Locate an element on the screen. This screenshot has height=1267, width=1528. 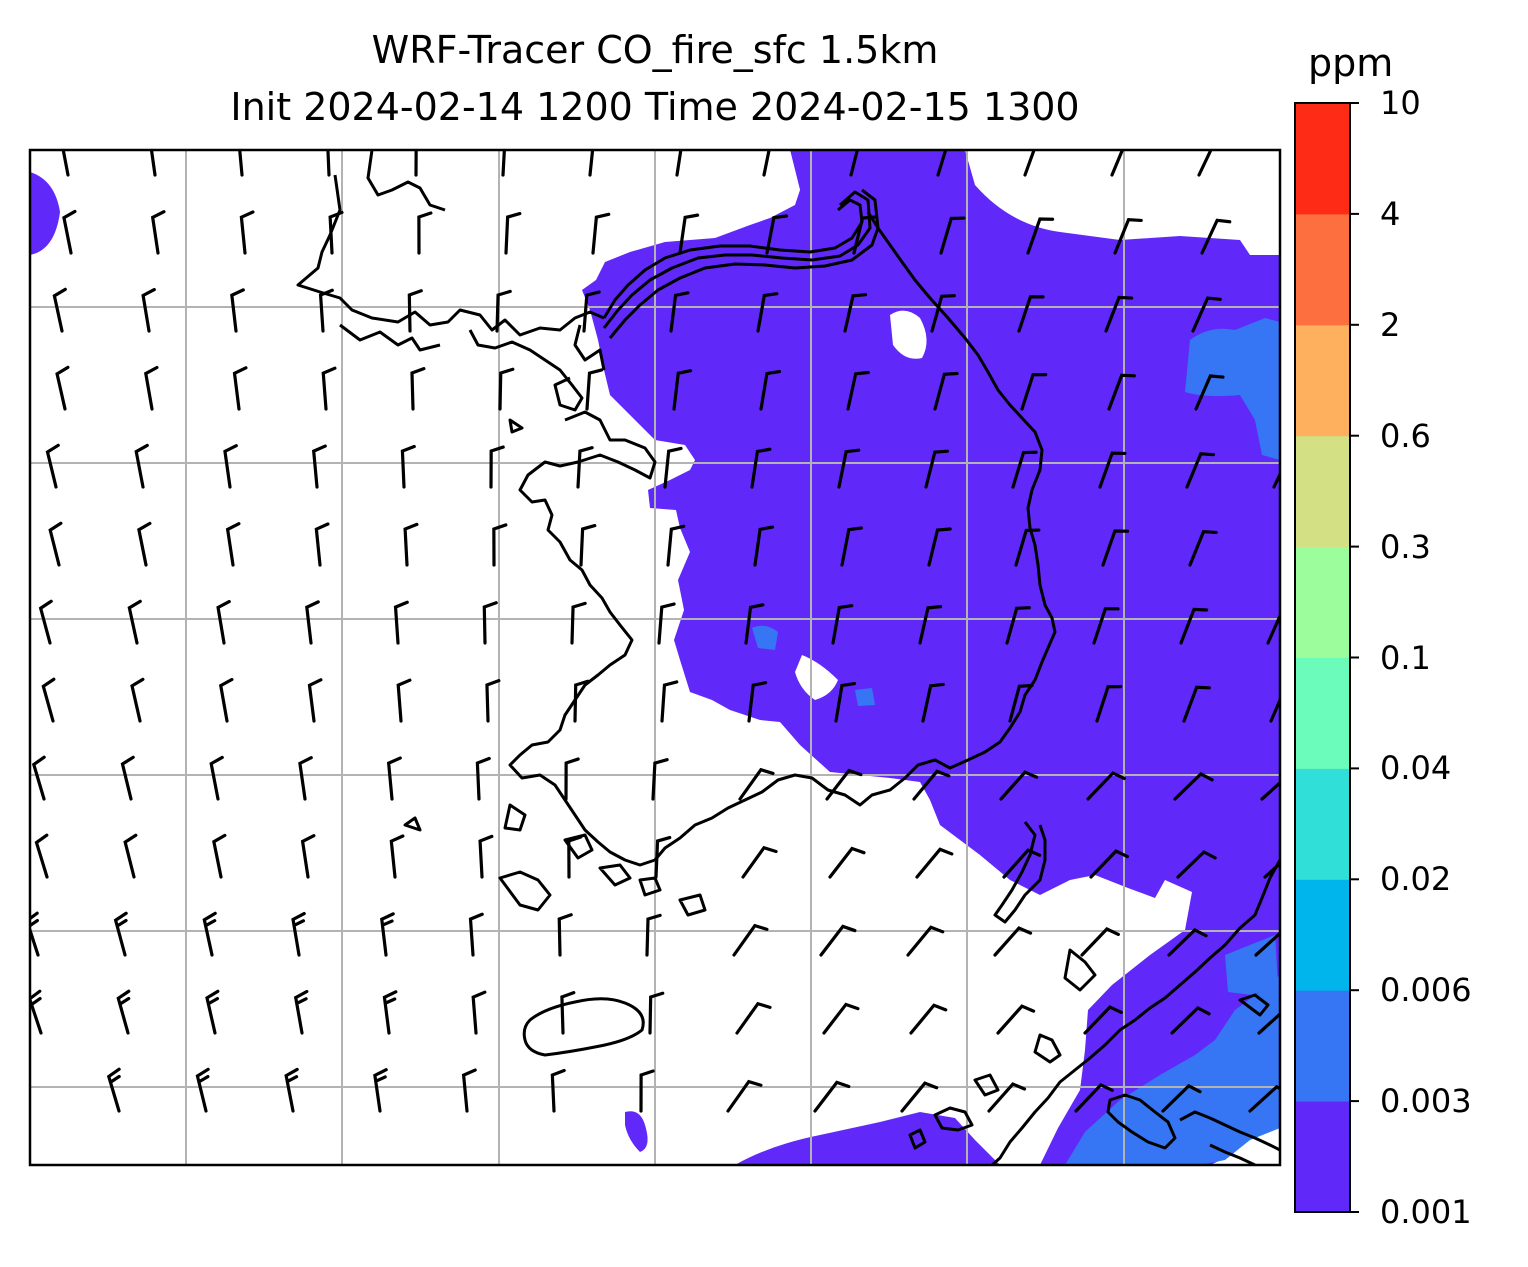
map-title-line-1: WRF-Tracer CO_fire_sfc 1.5km is located at coordinates (655, 50).